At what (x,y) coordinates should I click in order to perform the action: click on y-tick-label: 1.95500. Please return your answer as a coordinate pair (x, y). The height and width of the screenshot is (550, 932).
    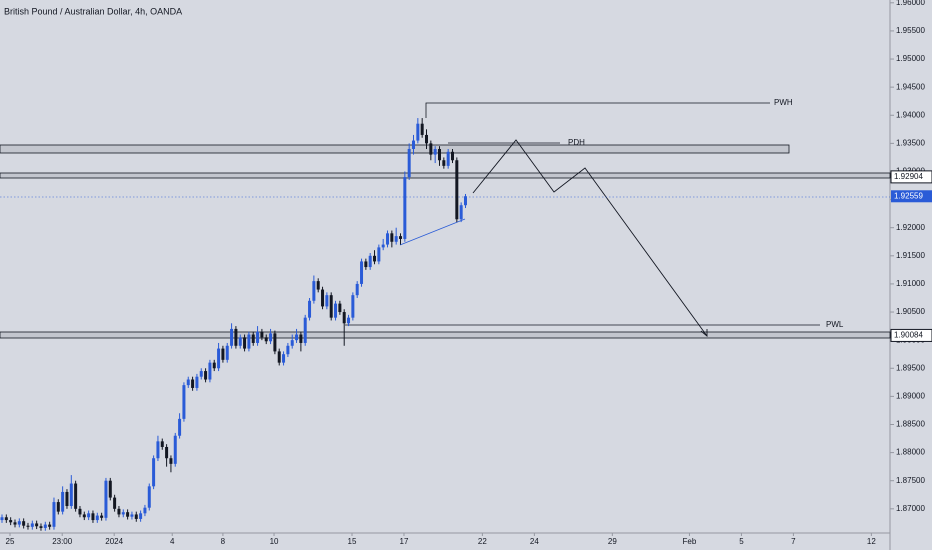
    Looking at the image, I should click on (910, 30).